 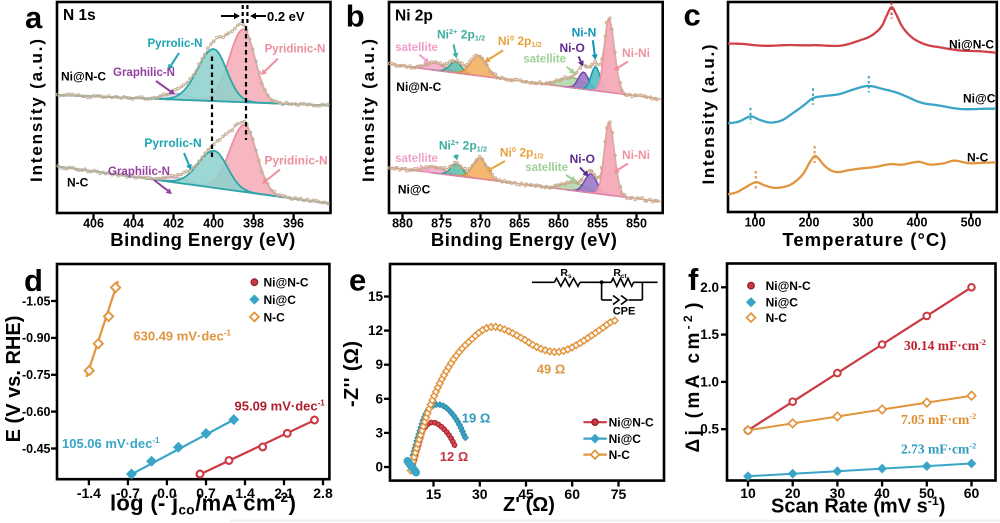 What do you see at coordinates (636, 224) in the screenshot?
I see `svg-text: 850` at bounding box center [636, 224].